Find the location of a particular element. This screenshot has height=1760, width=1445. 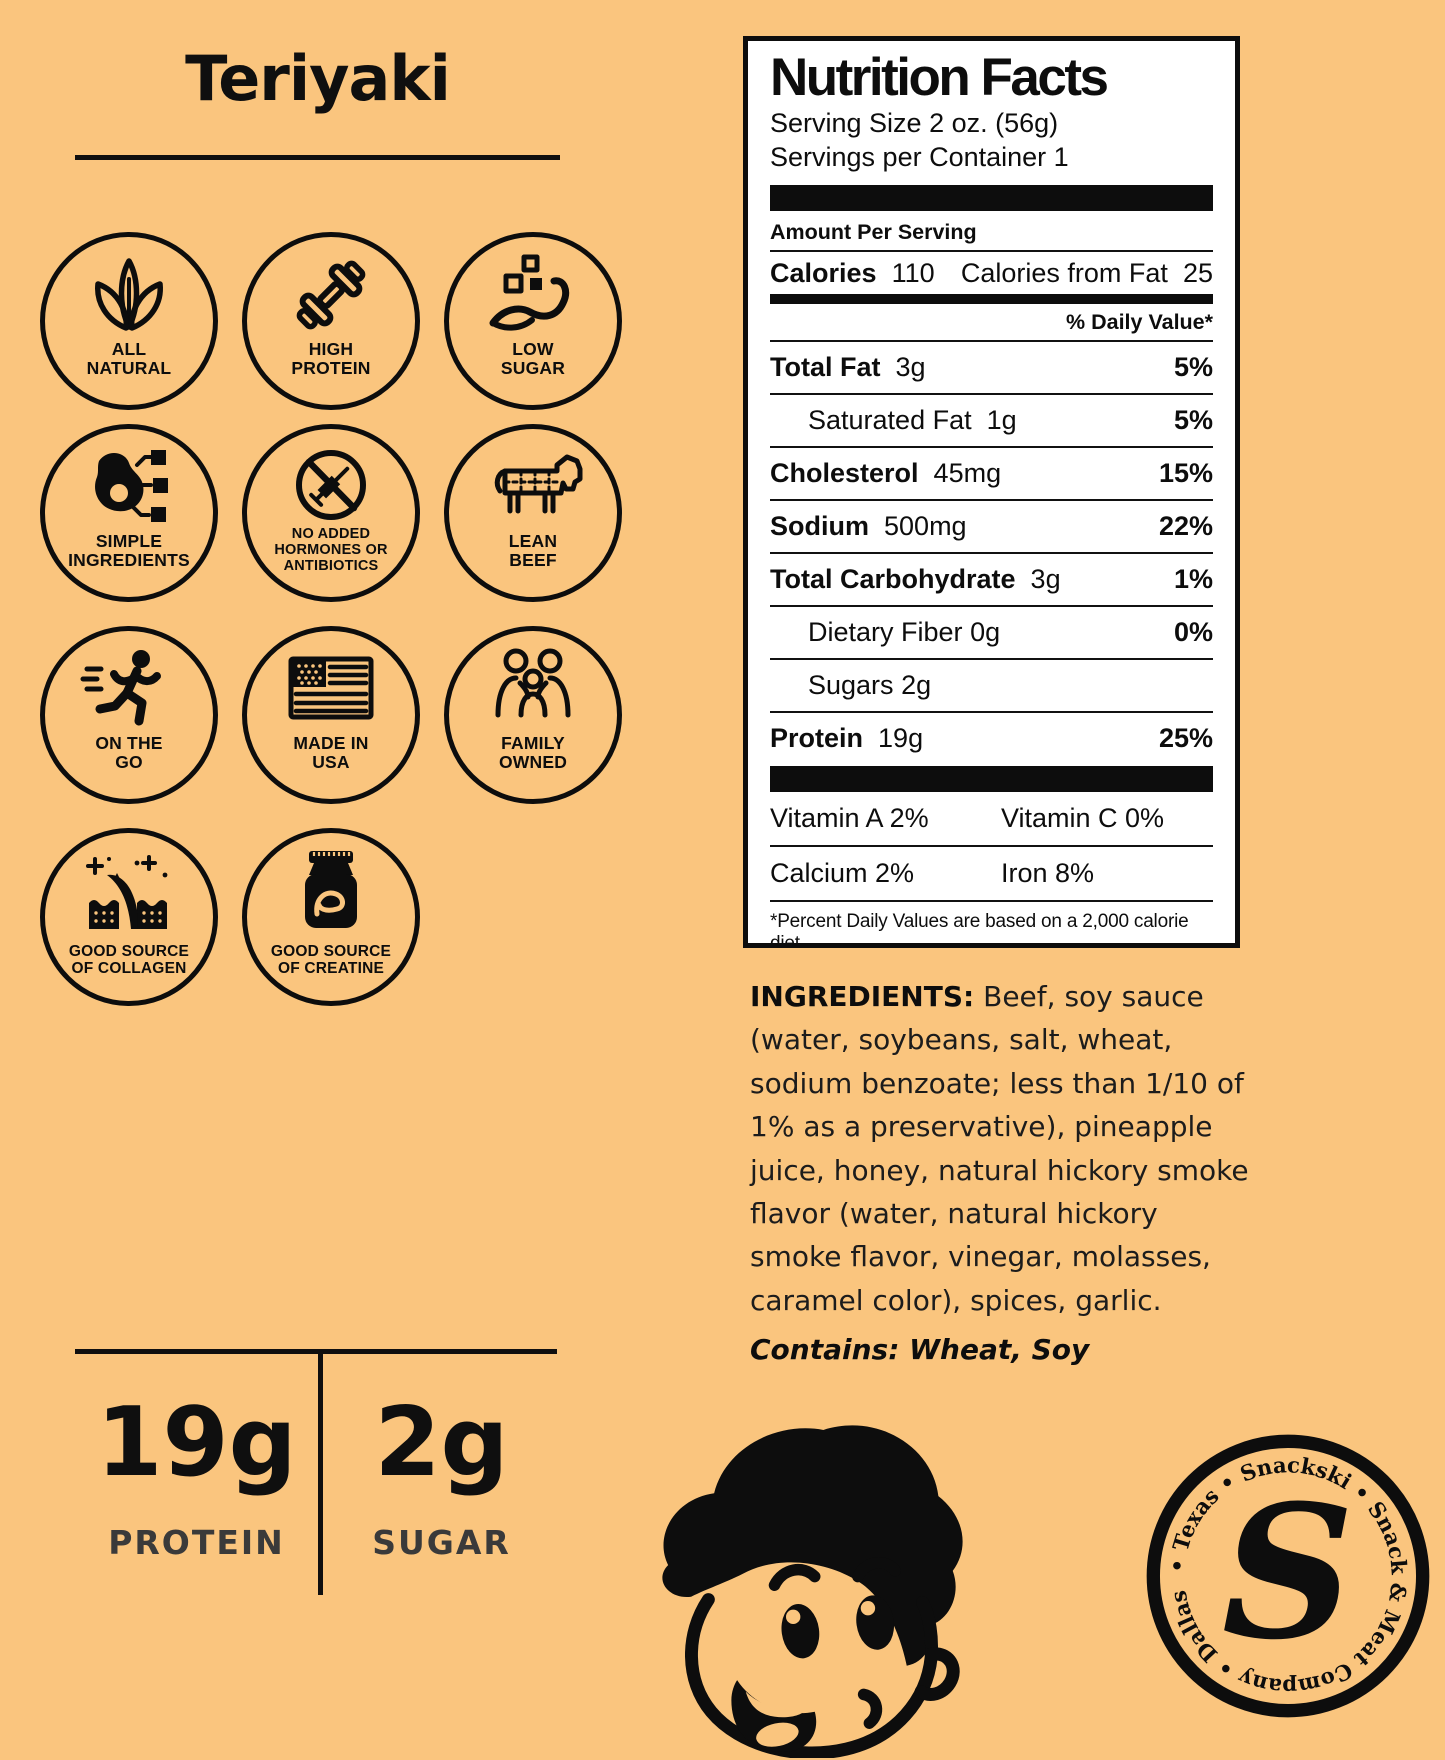

nutrient-pct: 25% is located at coordinates (1185, 738).